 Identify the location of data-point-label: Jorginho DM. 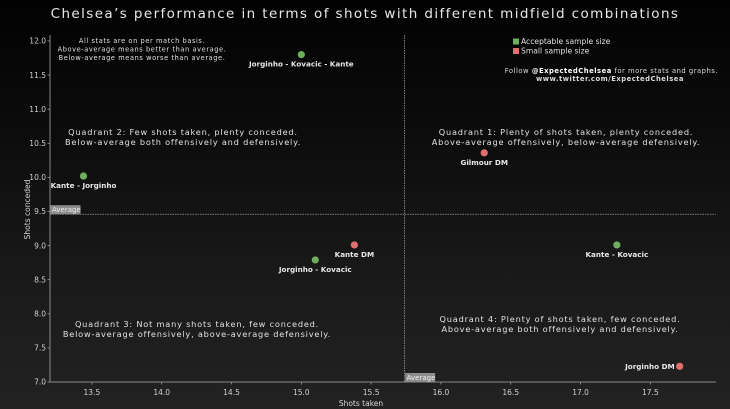
(649, 366).